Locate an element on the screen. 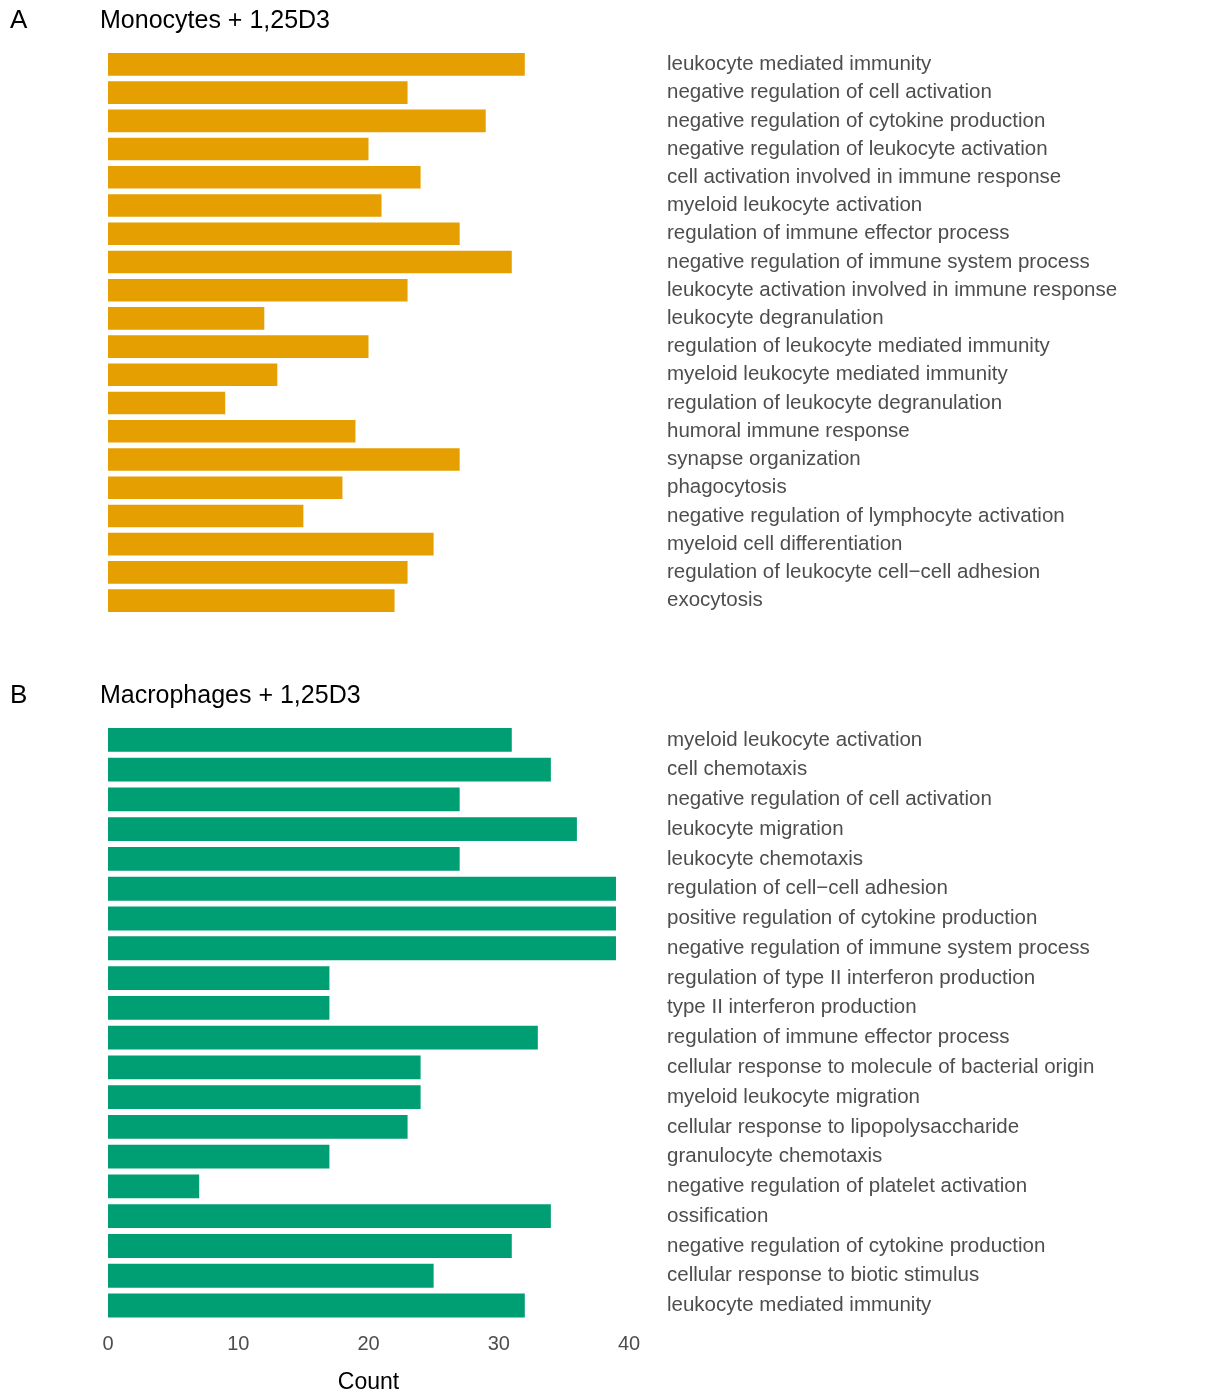  y-tick-label: cellular response to biotic stimulus is located at coordinates (823, 1274).